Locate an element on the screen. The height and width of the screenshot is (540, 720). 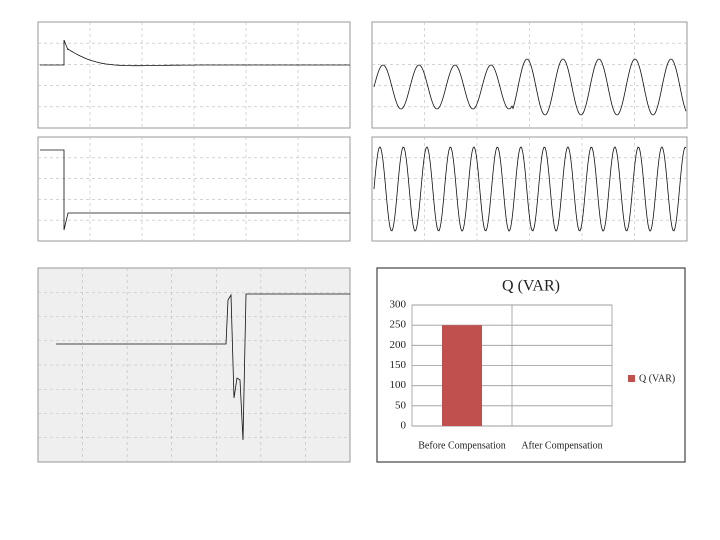
x-tick-label: Before Compensation is located at coordinates (461, 445).